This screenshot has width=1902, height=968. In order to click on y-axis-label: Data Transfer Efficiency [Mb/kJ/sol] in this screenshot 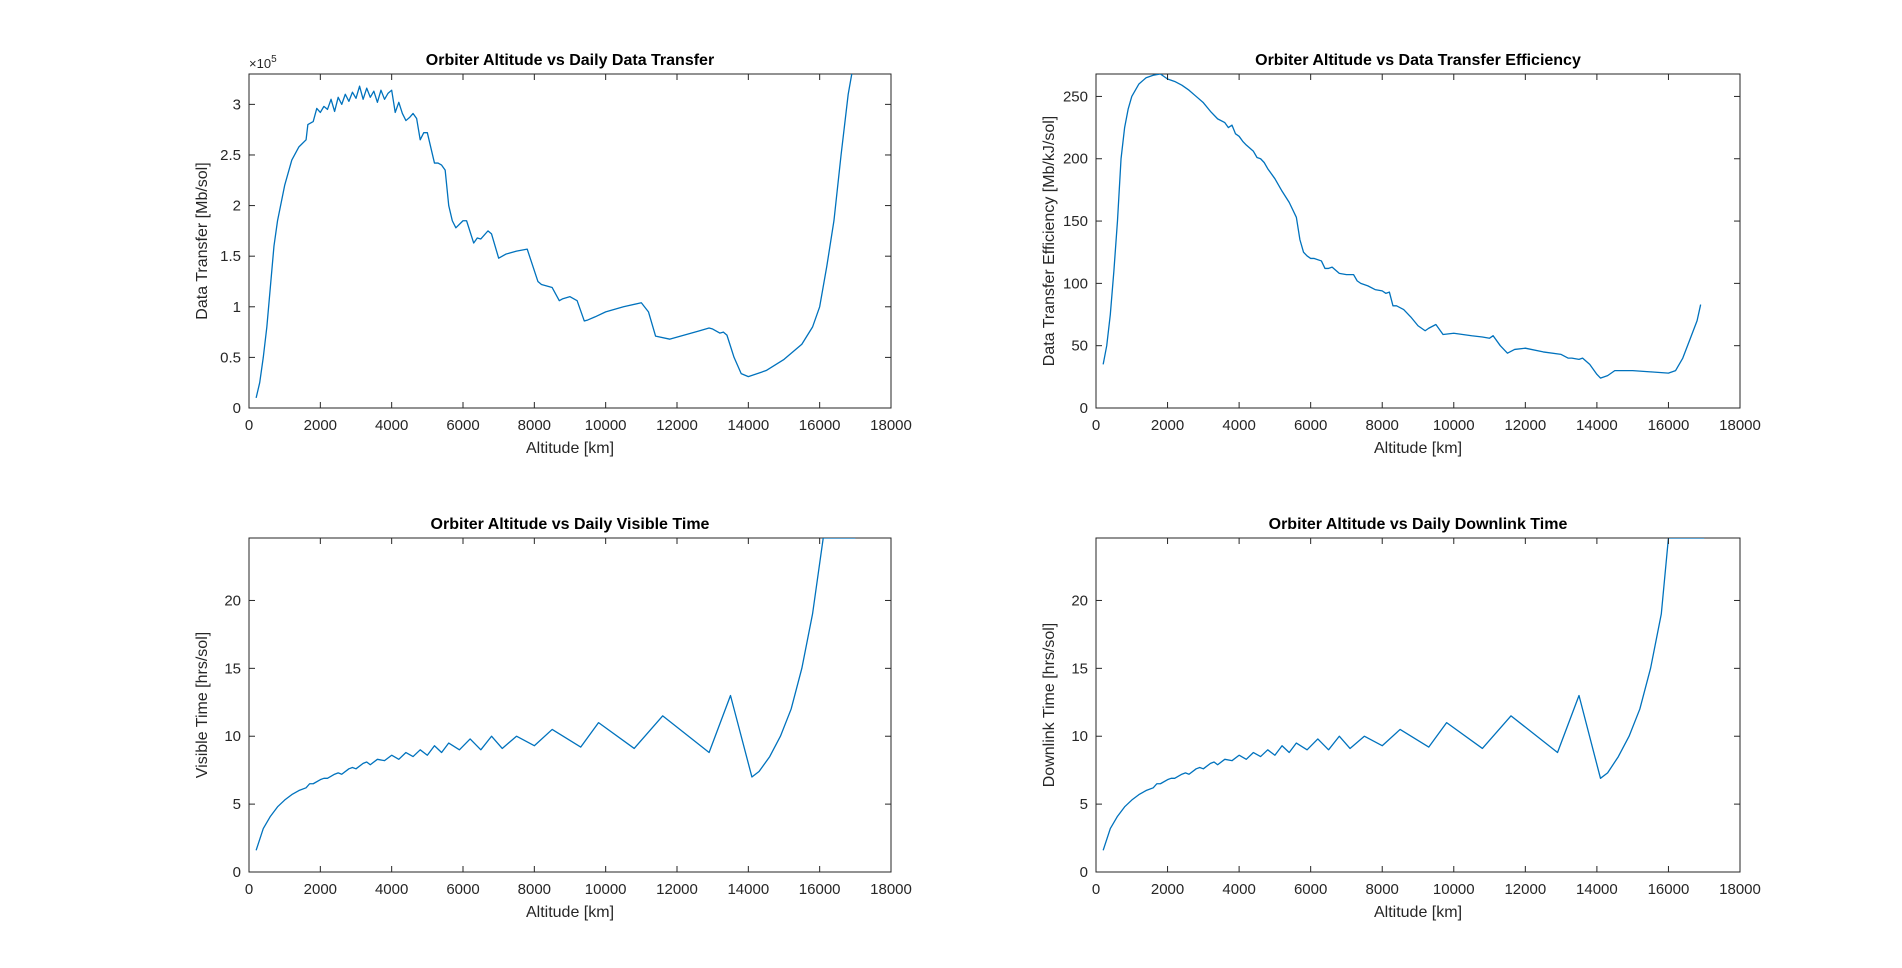, I will do `click(1049, 241)`.